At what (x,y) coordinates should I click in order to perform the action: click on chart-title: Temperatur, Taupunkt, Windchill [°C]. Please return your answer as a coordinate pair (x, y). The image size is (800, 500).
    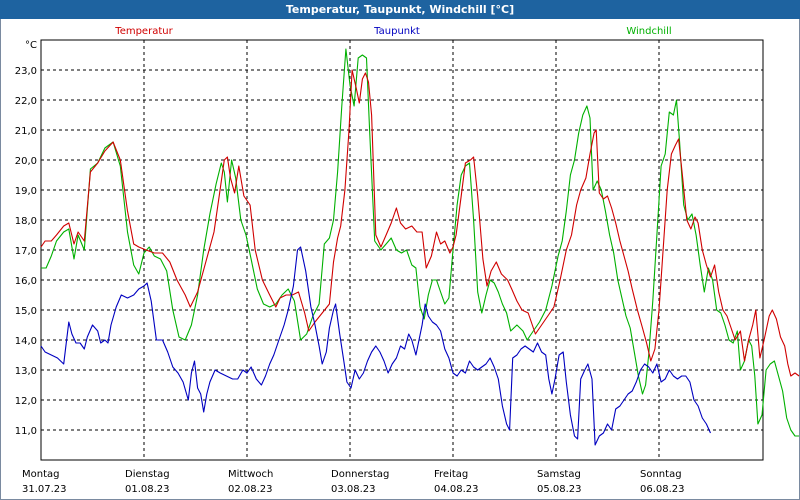
    Looking at the image, I should click on (400, 9).